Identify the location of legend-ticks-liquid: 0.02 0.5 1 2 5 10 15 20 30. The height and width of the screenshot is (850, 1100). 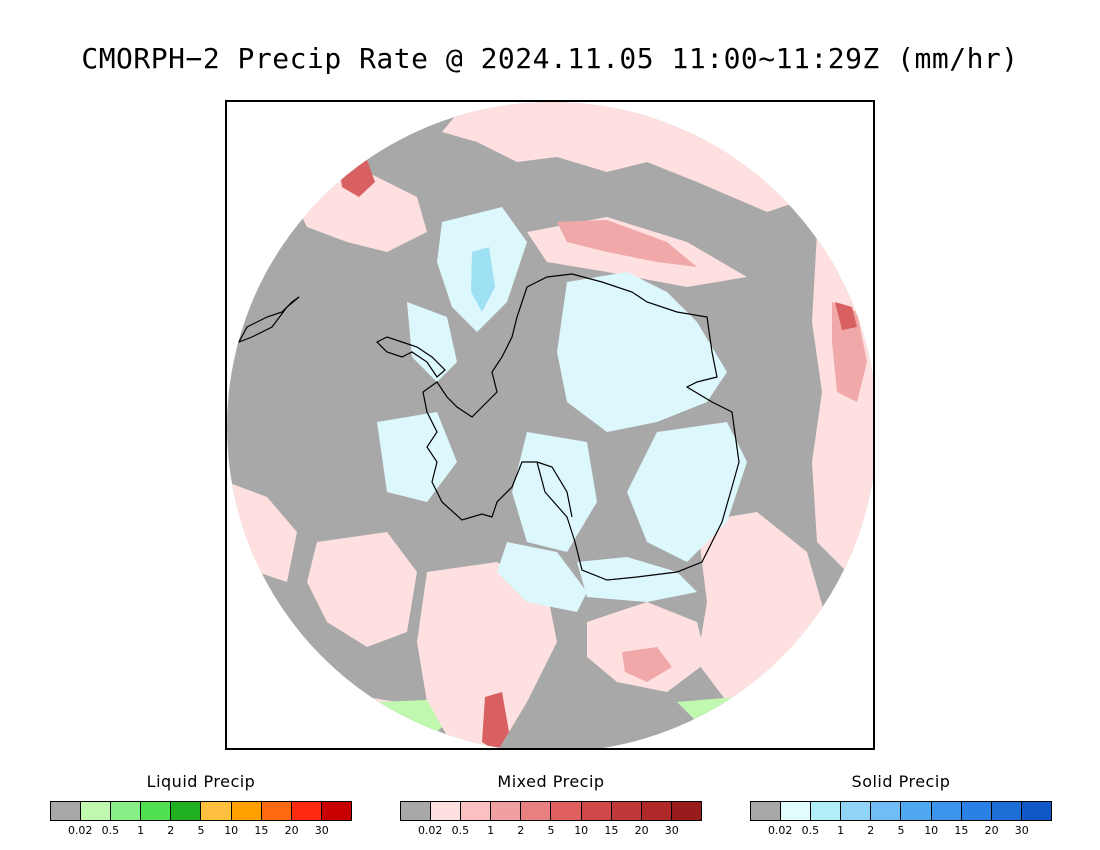
(201, 831).